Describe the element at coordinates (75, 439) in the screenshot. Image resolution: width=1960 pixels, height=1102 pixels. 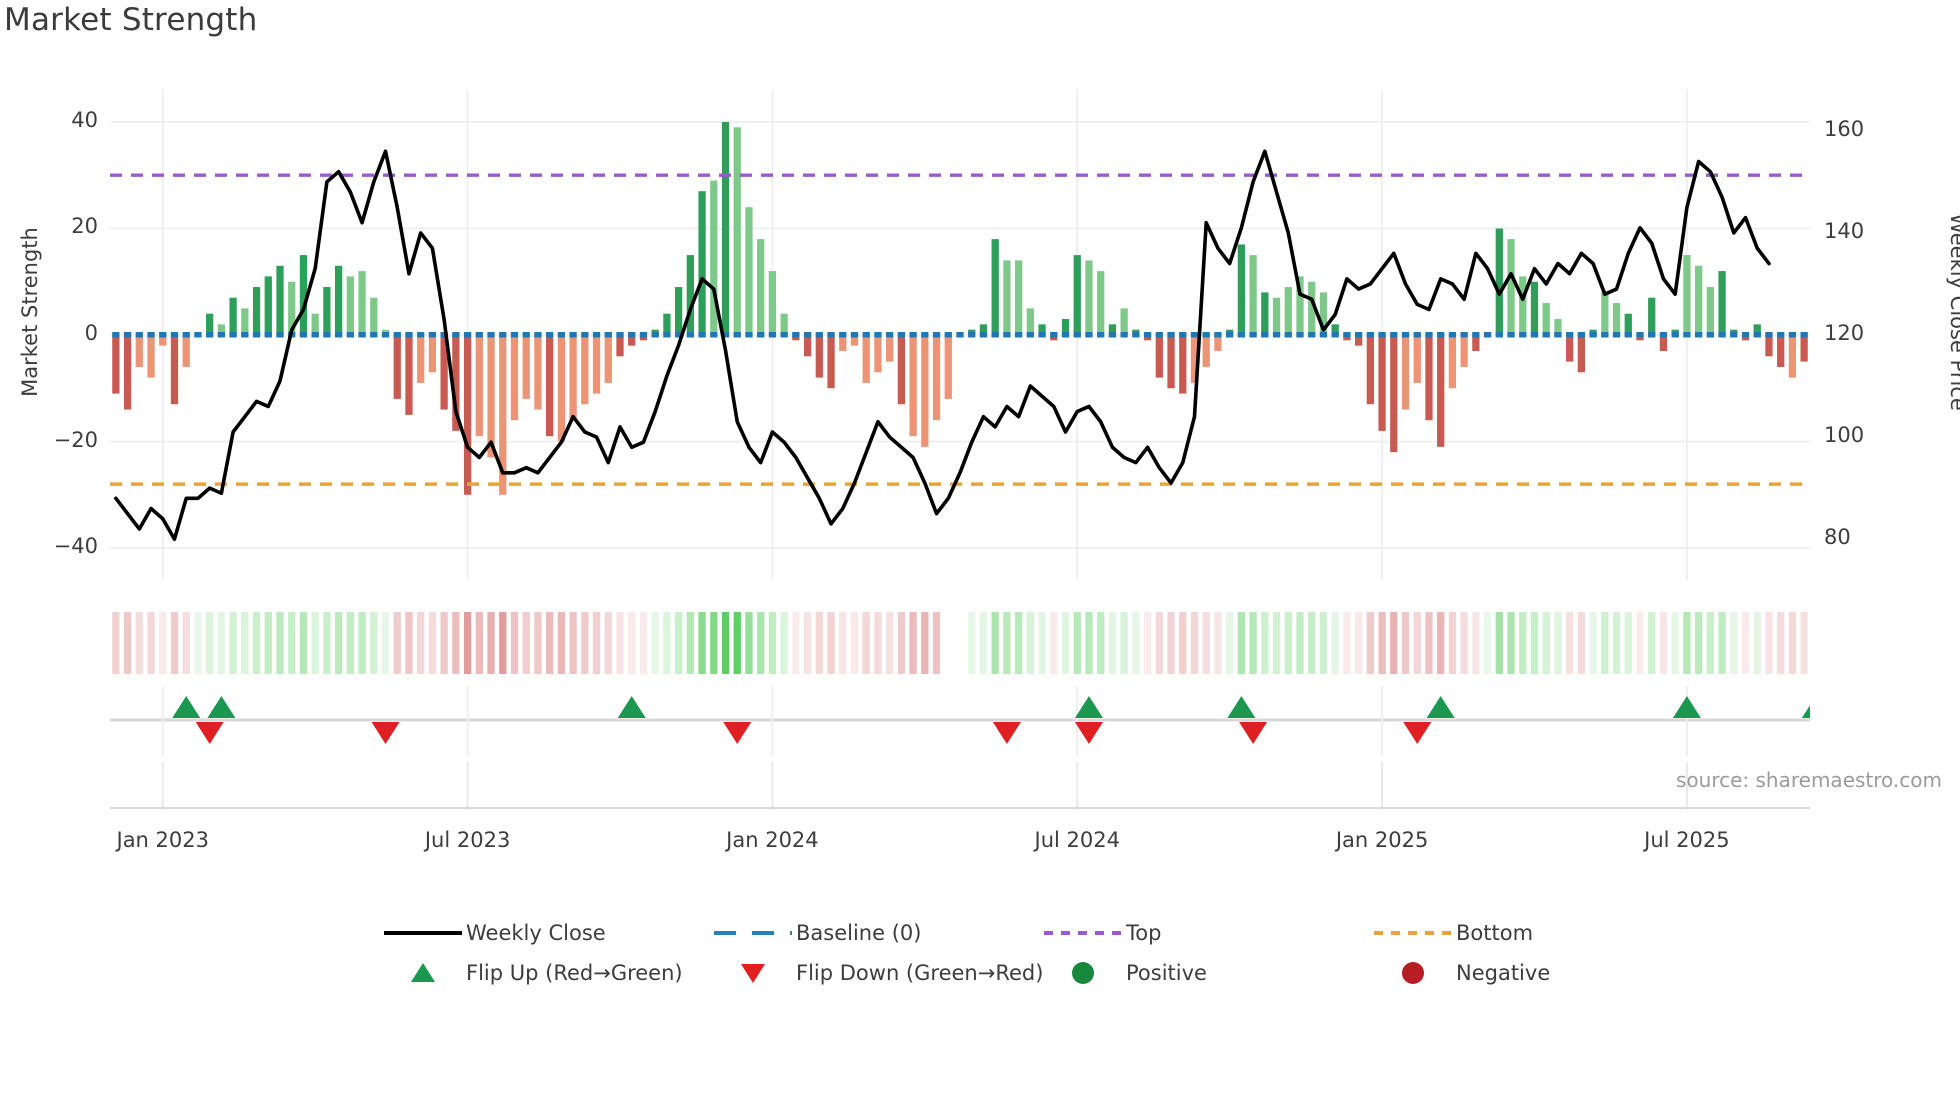
I see `y-tick-left: −20` at that location.